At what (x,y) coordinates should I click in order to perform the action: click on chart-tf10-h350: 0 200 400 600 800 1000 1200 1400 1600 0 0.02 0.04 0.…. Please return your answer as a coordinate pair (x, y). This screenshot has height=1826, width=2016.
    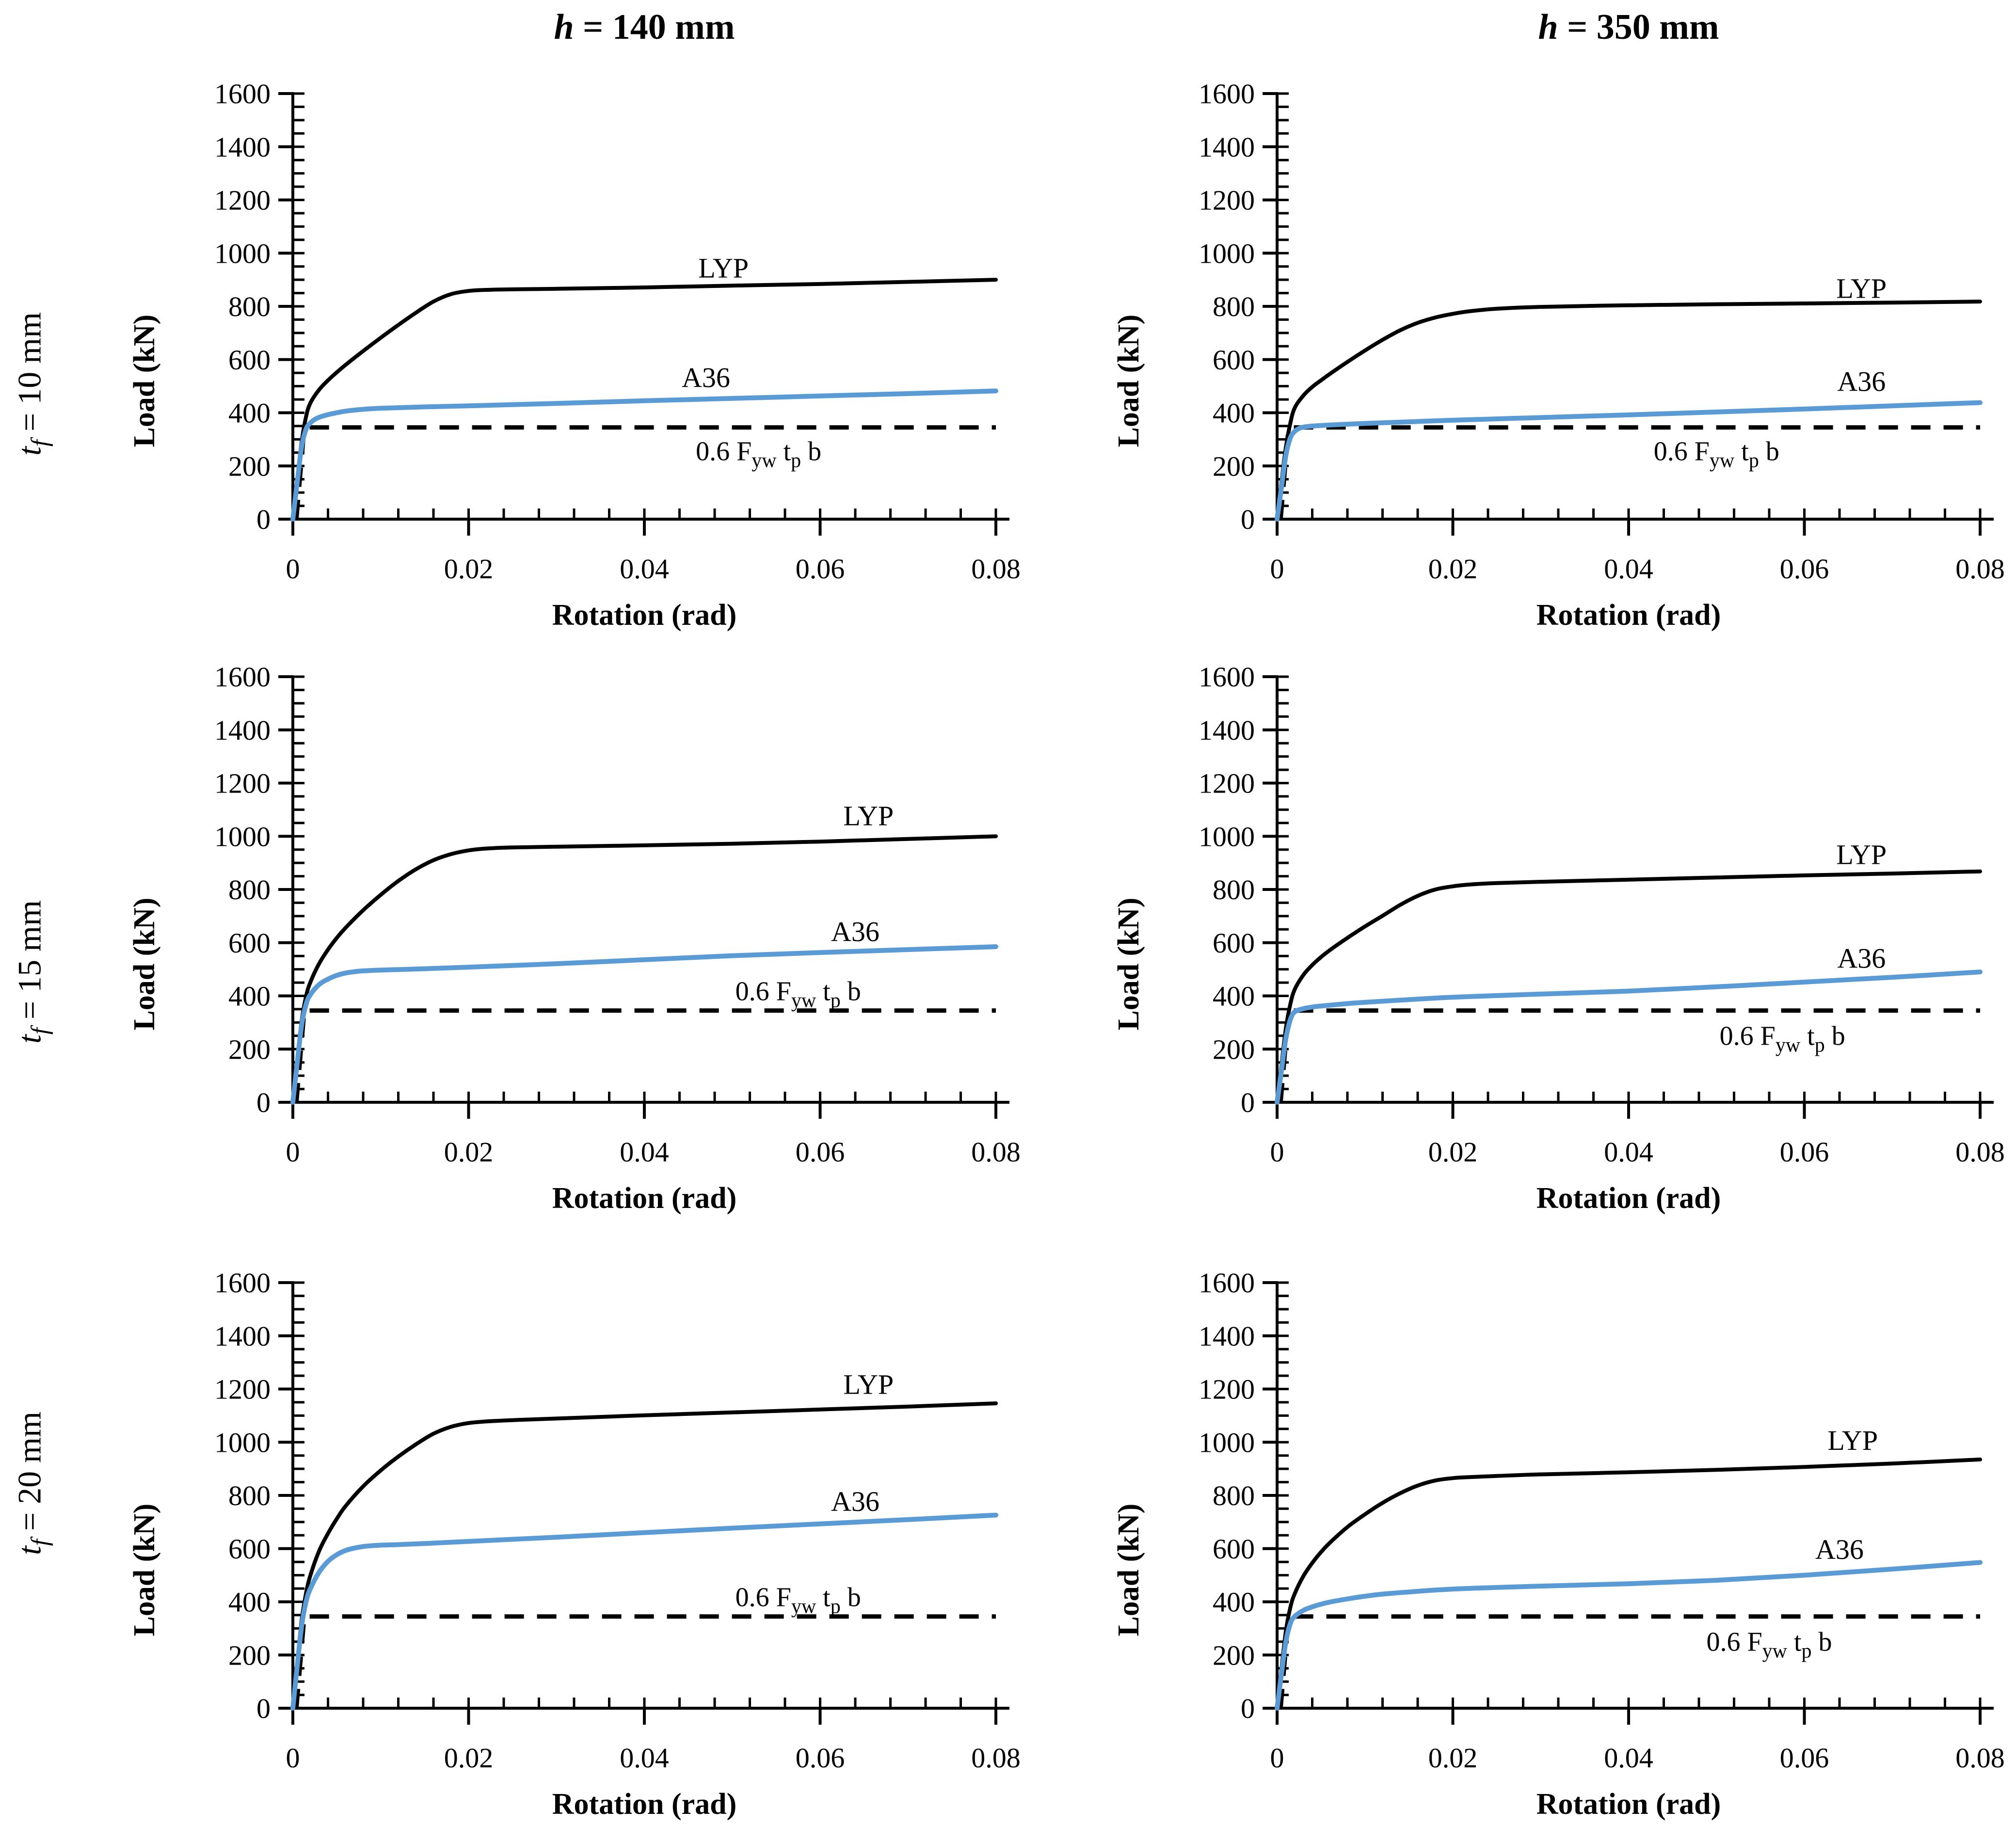
    Looking at the image, I should click on (1536, 344).